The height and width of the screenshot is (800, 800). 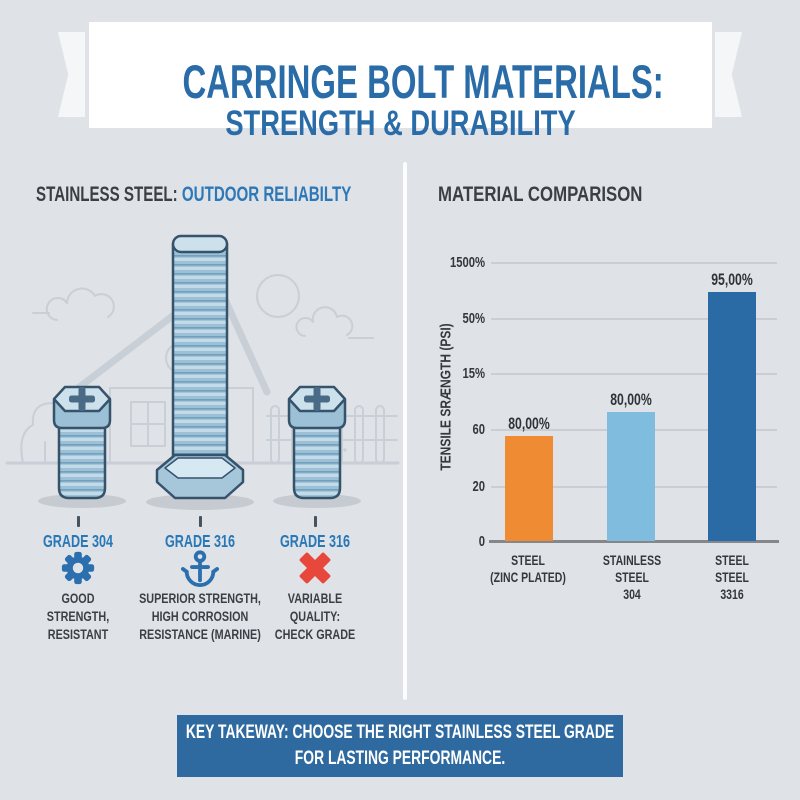 What do you see at coordinates (634, 541) in the screenshot?
I see `x-axis-line` at bounding box center [634, 541].